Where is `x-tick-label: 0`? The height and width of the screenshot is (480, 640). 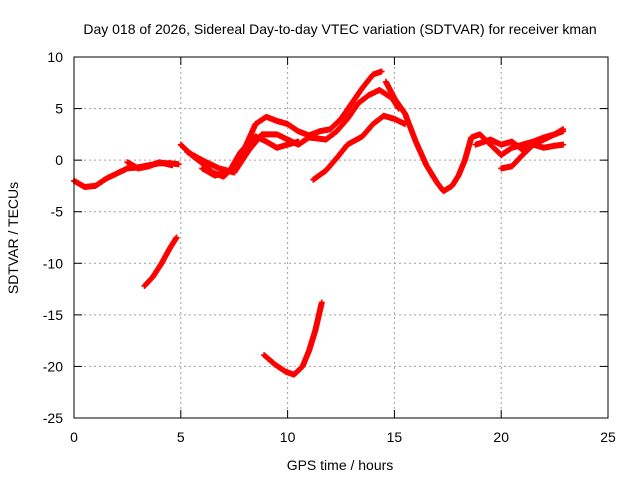 x-tick-label: 0 is located at coordinates (74, 437).